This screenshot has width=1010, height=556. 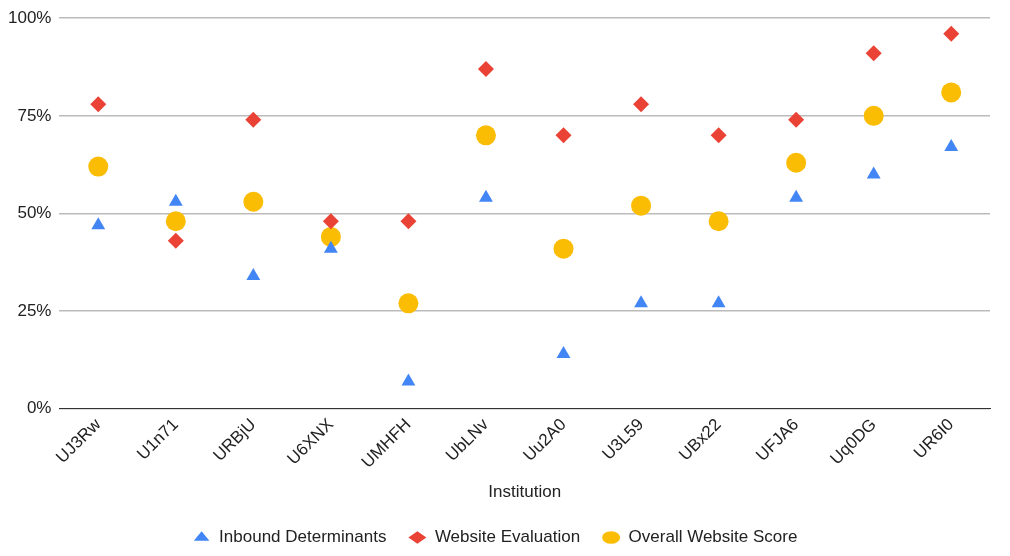 I want to click on x-axis-title: Institution, so click(x=525, y=492).